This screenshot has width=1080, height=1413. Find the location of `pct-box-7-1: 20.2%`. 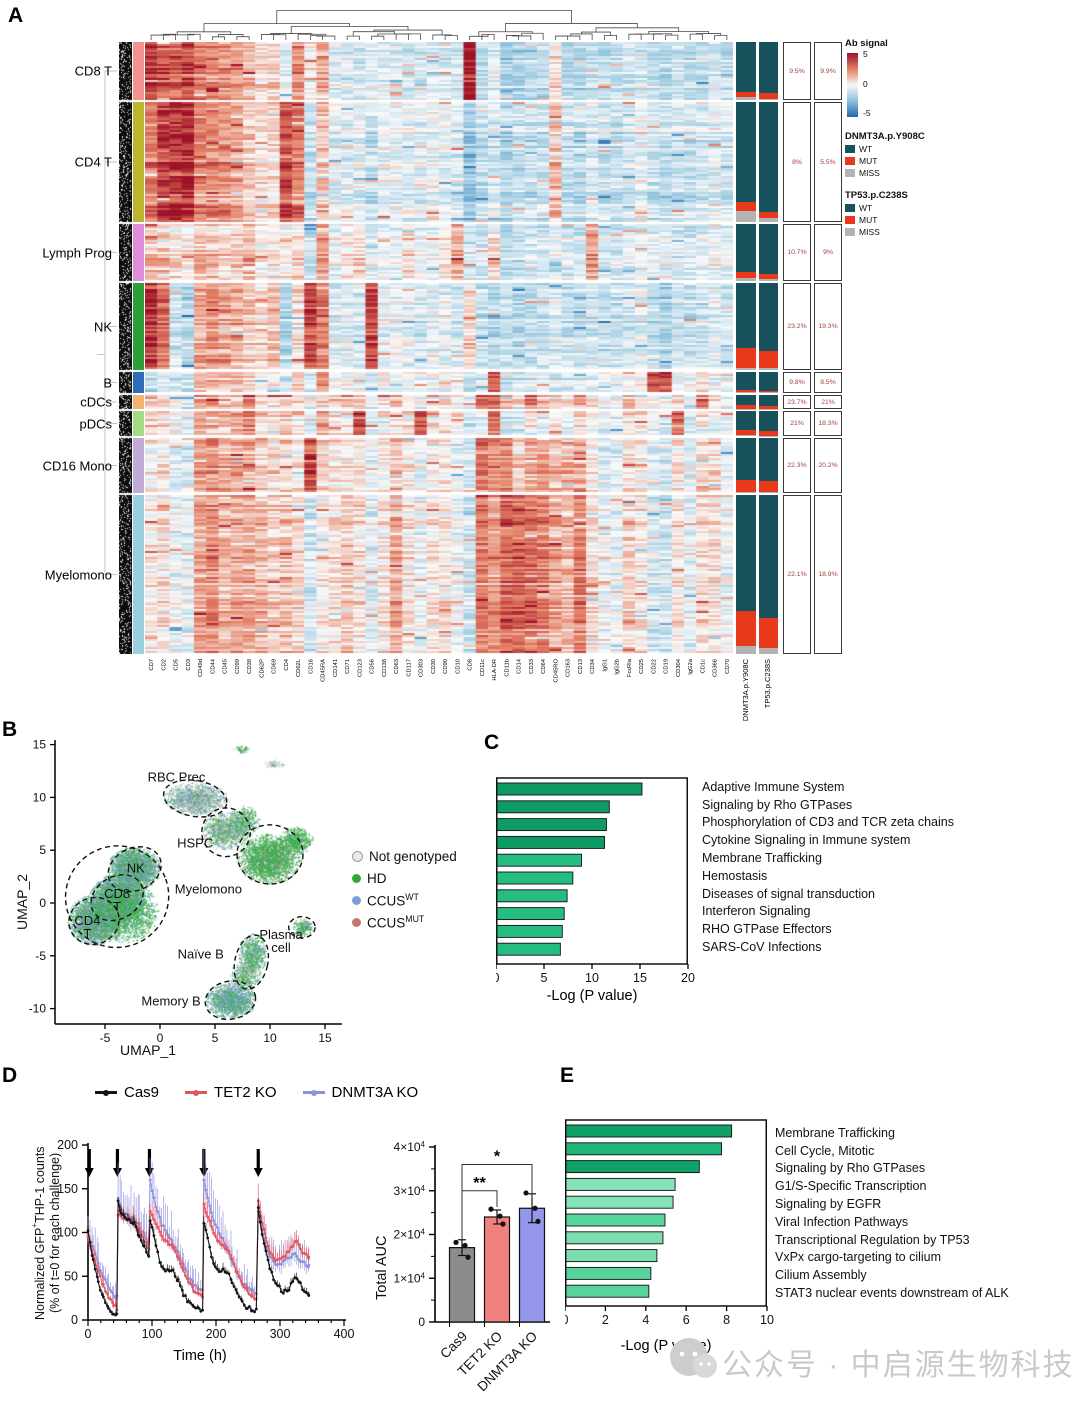

pct-box-7-1: 20.2% is located at coordinates (828, 465).